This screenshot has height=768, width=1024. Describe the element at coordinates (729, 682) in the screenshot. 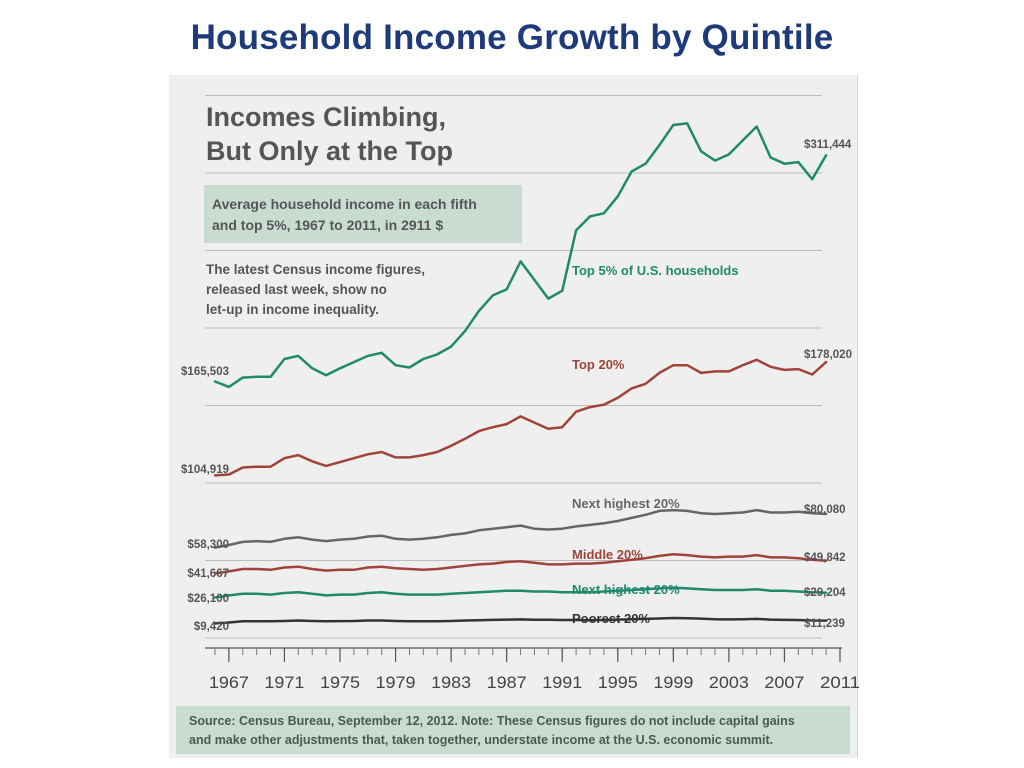

I see `x-tick-label: 2003` at that location.